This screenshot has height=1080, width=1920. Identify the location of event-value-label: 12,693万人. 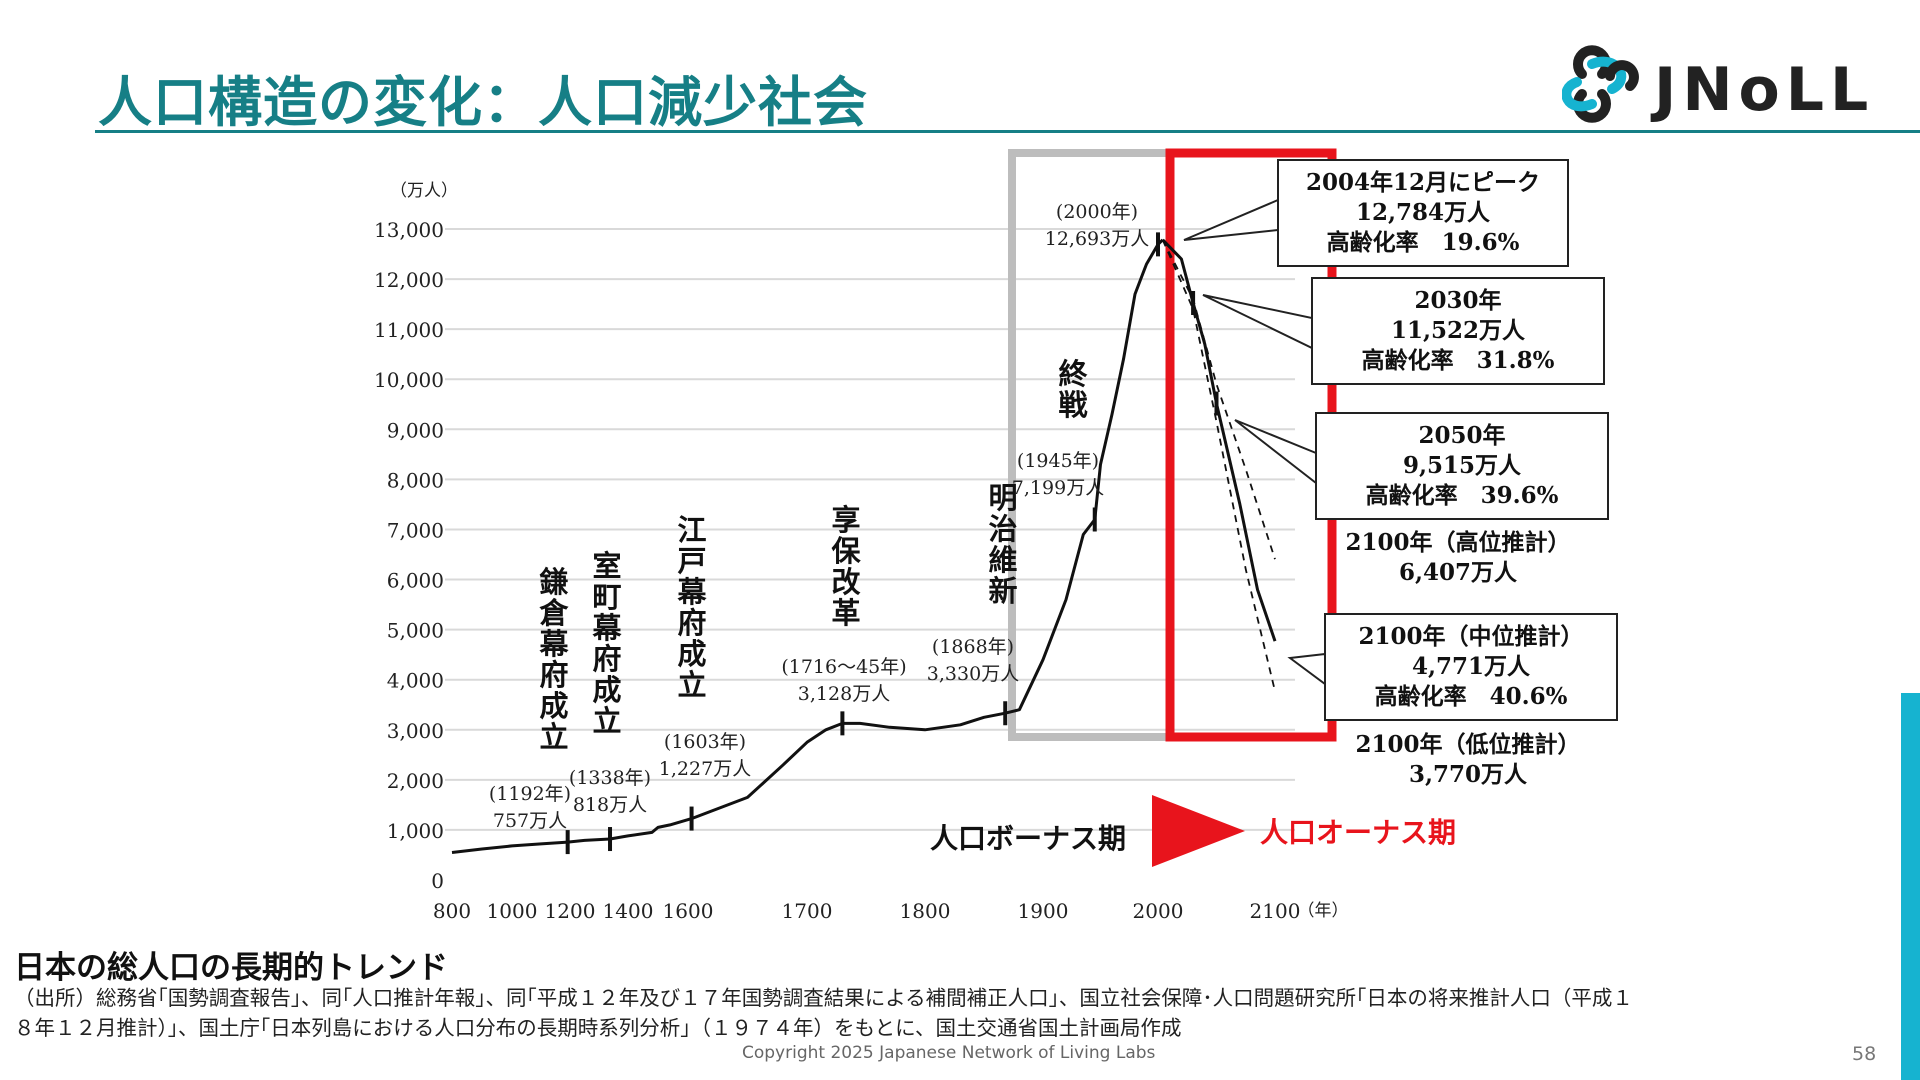
(1097, 239).